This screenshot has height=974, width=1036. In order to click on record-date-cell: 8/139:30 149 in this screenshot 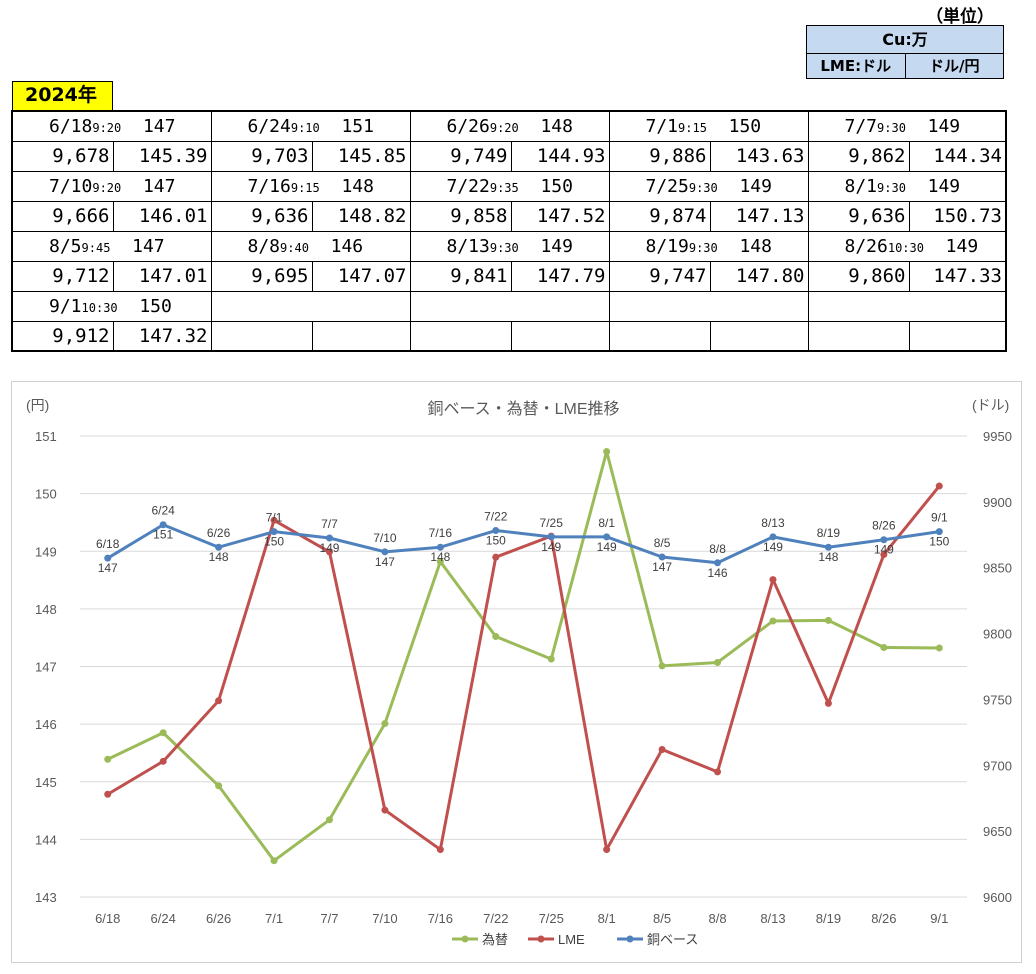, I will do `click(509, 246)`.